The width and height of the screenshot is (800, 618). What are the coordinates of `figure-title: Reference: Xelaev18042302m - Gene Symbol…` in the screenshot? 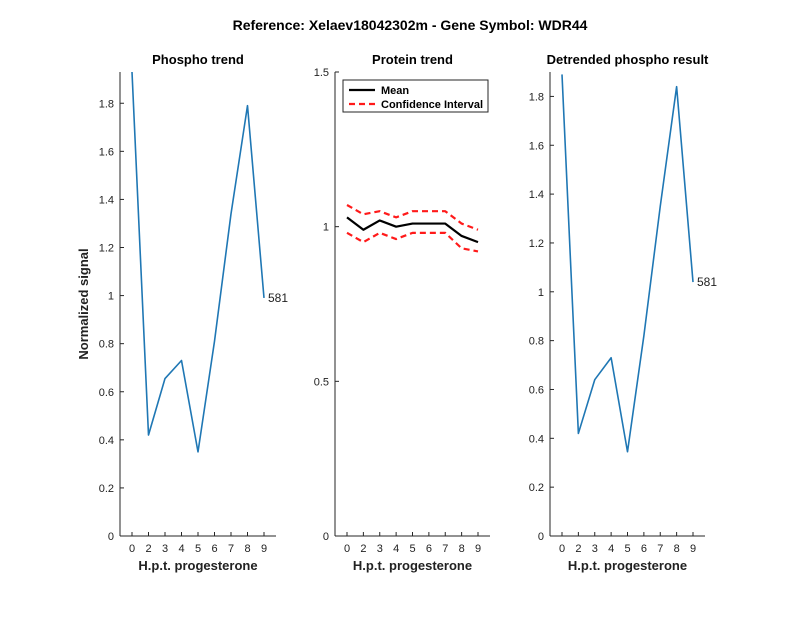 It's located at (410, 25).